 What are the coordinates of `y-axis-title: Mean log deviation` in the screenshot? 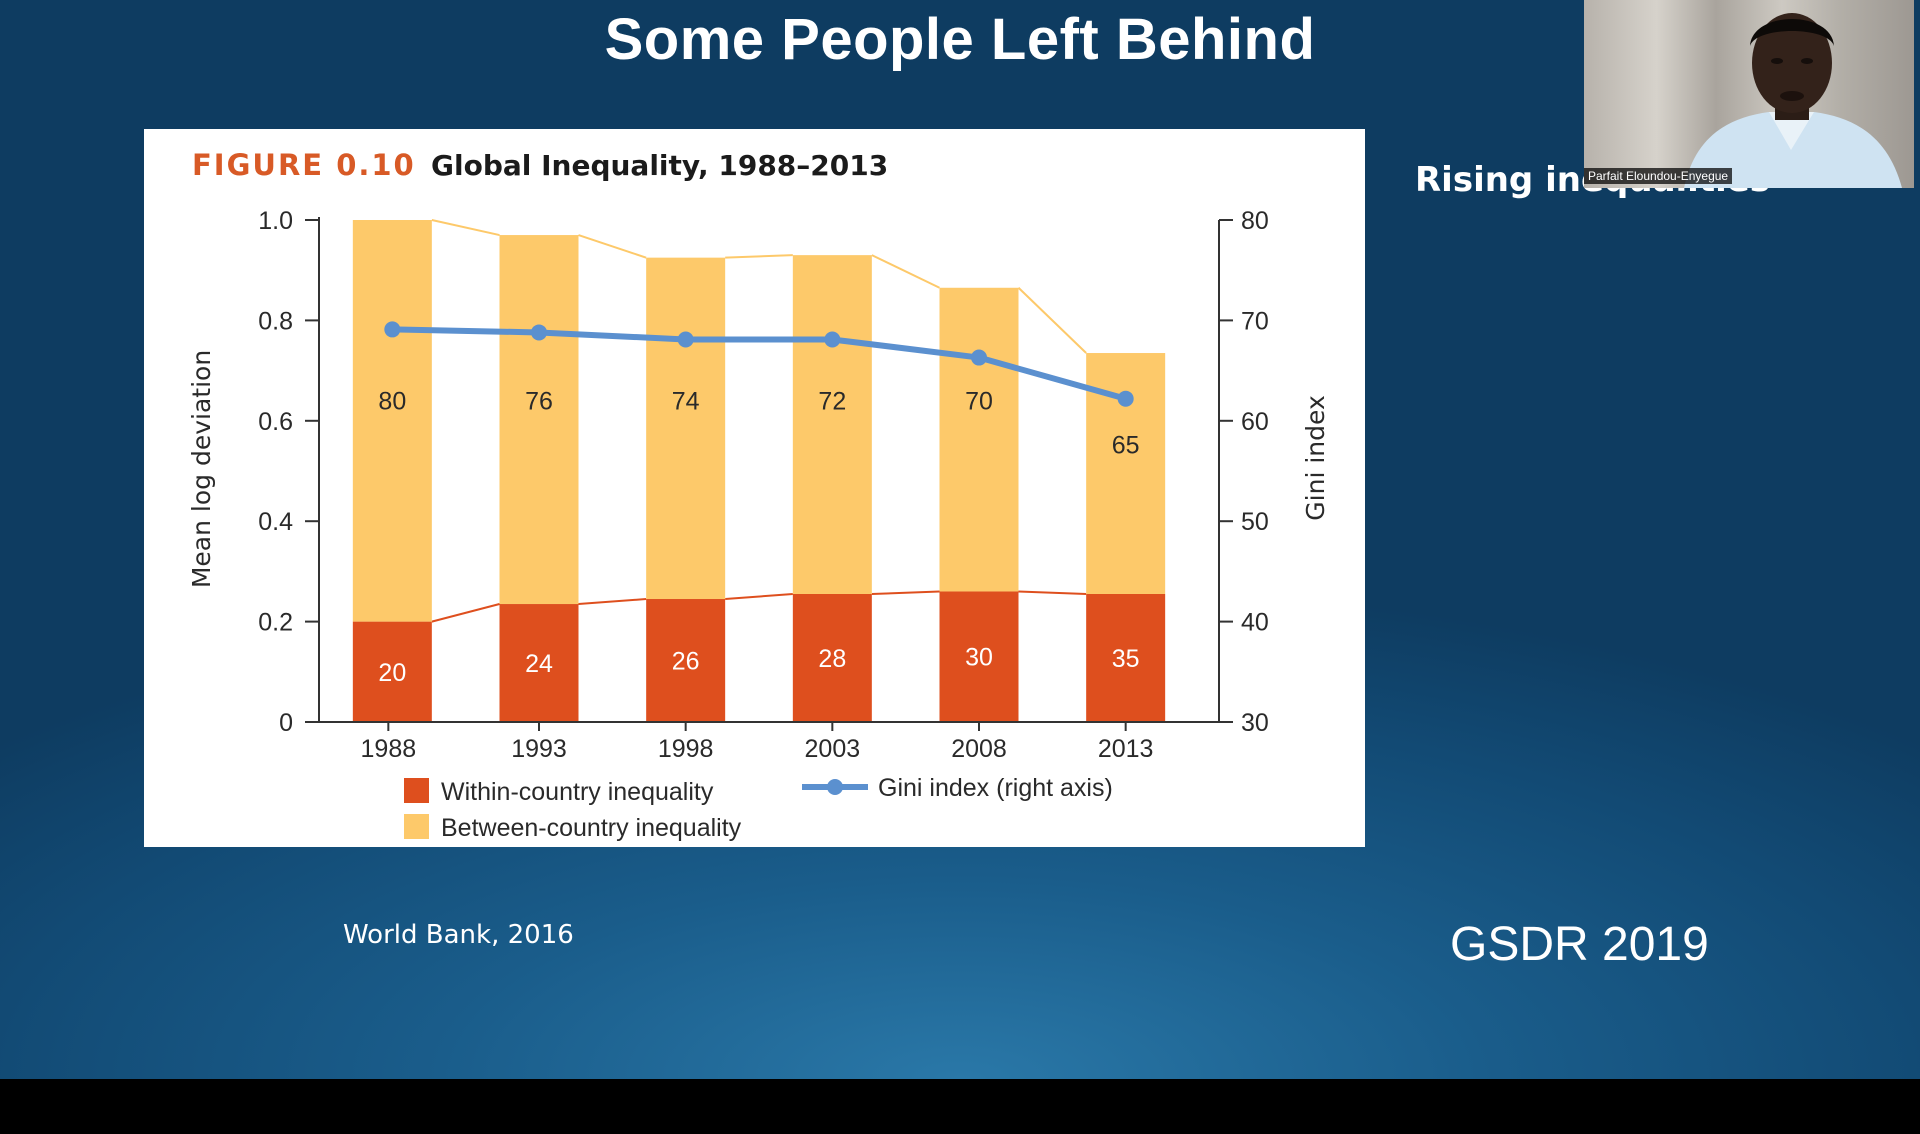 It's located at (201, 469).